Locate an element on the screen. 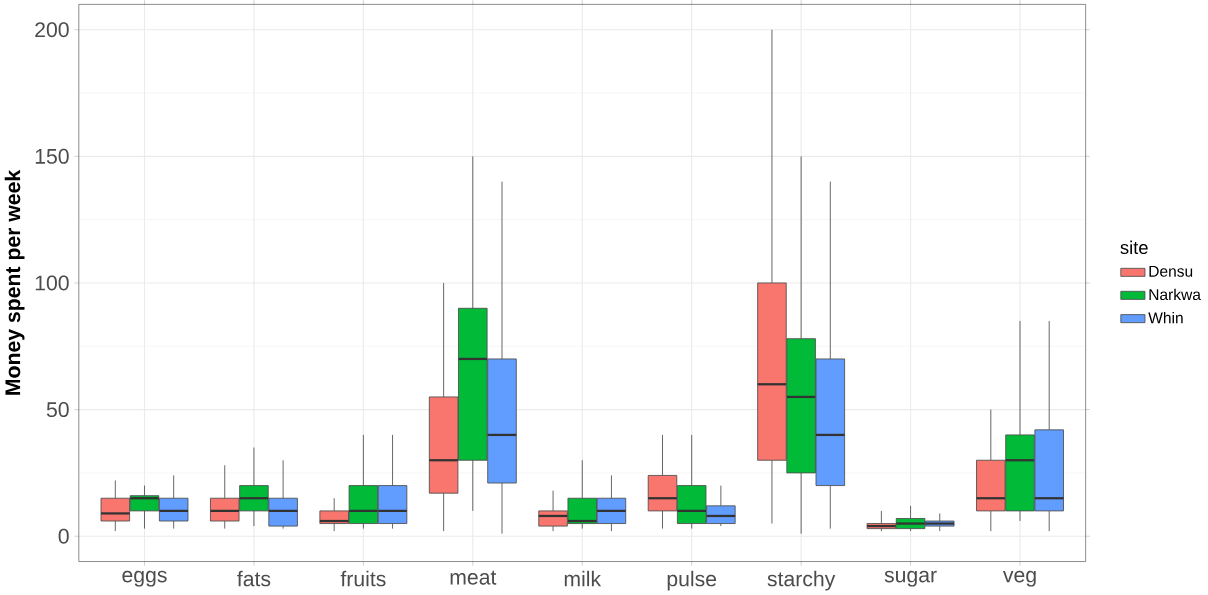 This screenshot has height=595, width=1208. x-tick-label: fruits is located at coordinates (363, 578).